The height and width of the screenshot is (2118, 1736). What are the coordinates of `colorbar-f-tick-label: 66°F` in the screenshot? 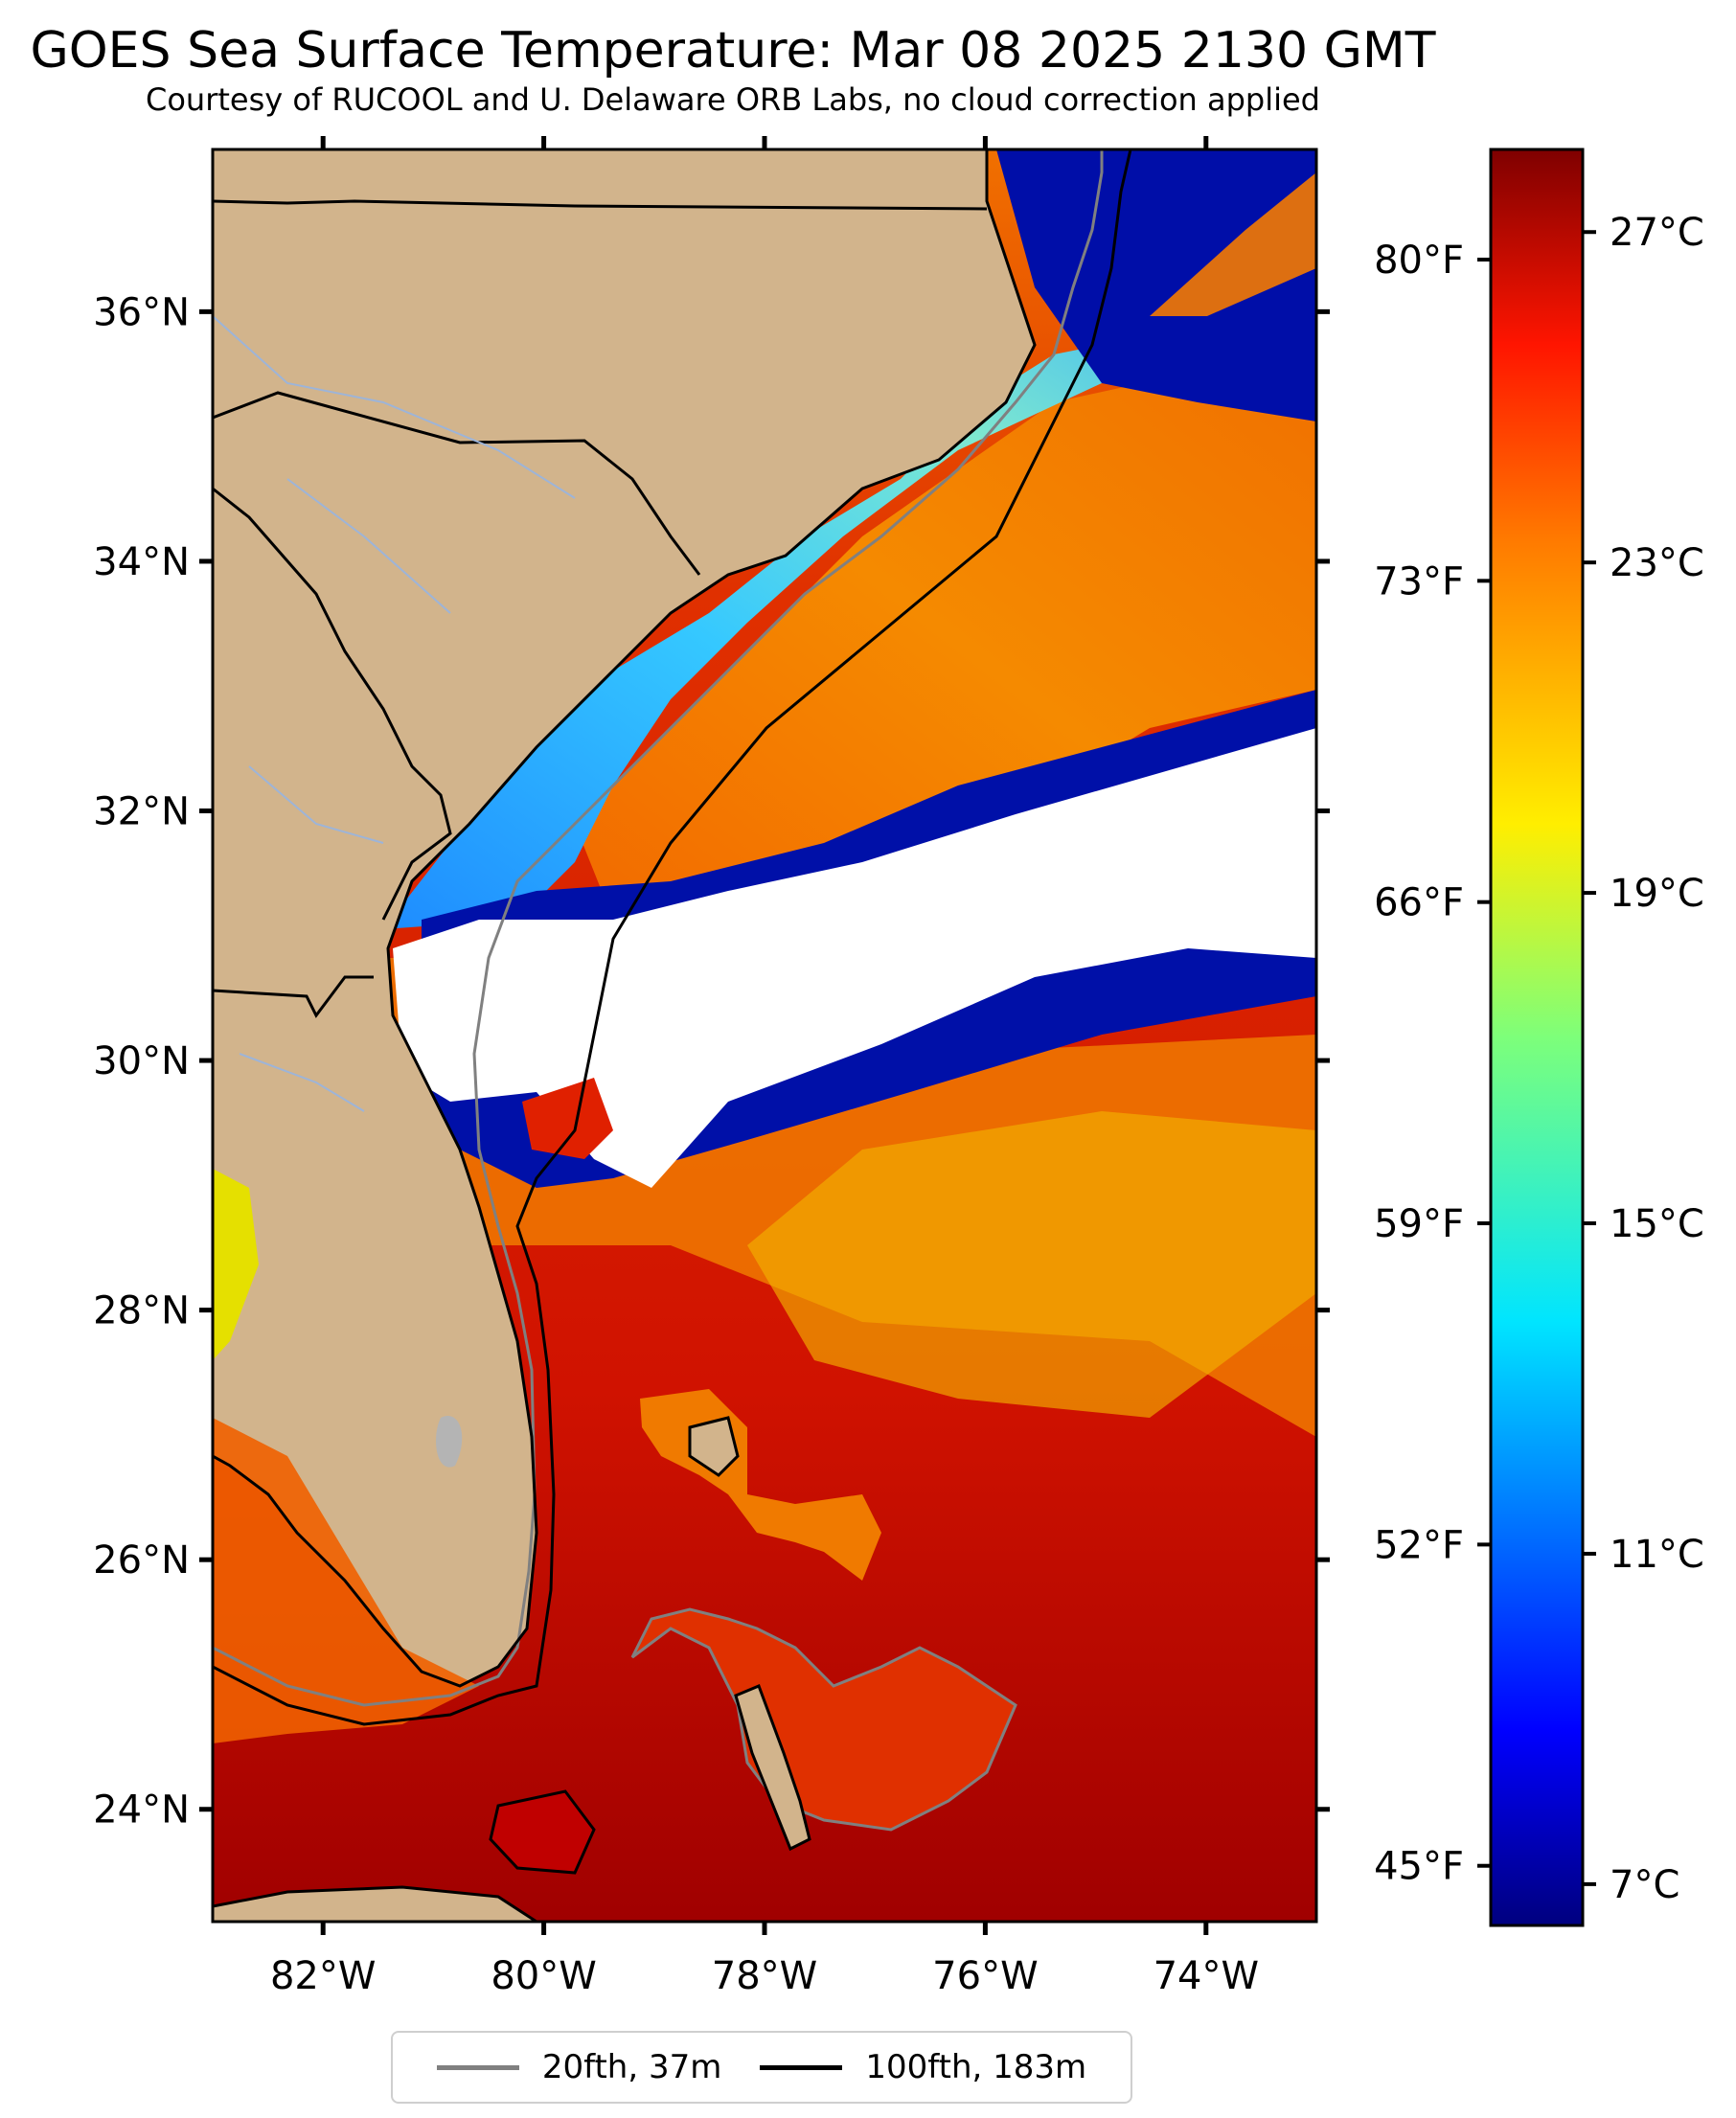 It's located at (1419, 903).